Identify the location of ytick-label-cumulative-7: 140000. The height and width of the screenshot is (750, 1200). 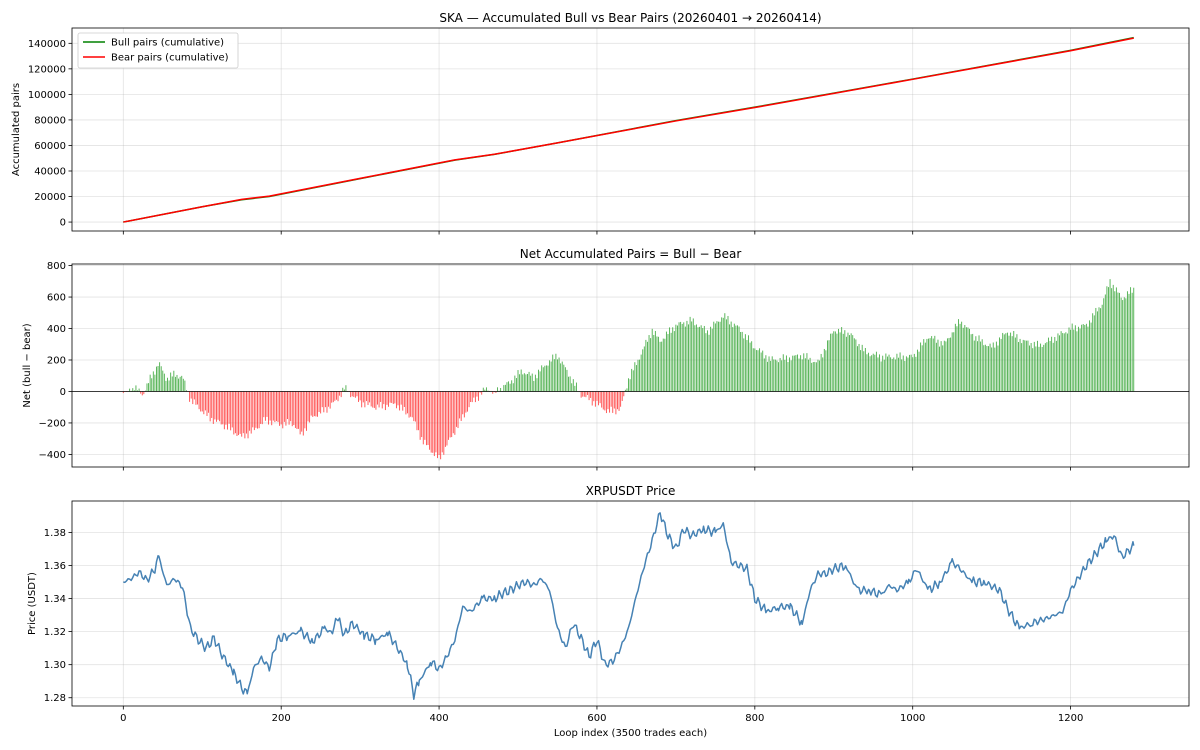
(47, 44).